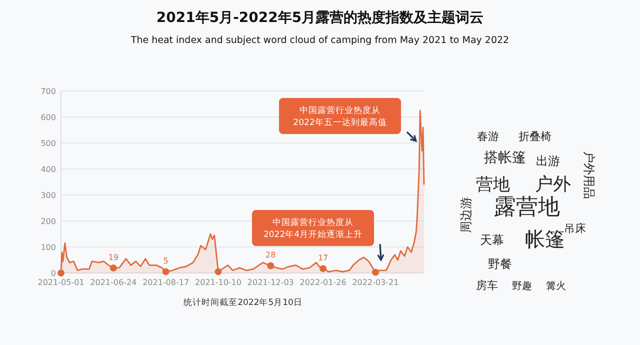  Describe the element at coordinates (270, 282) in the screenshot. I see `x-tick-label: 2021-12-03` at that location.